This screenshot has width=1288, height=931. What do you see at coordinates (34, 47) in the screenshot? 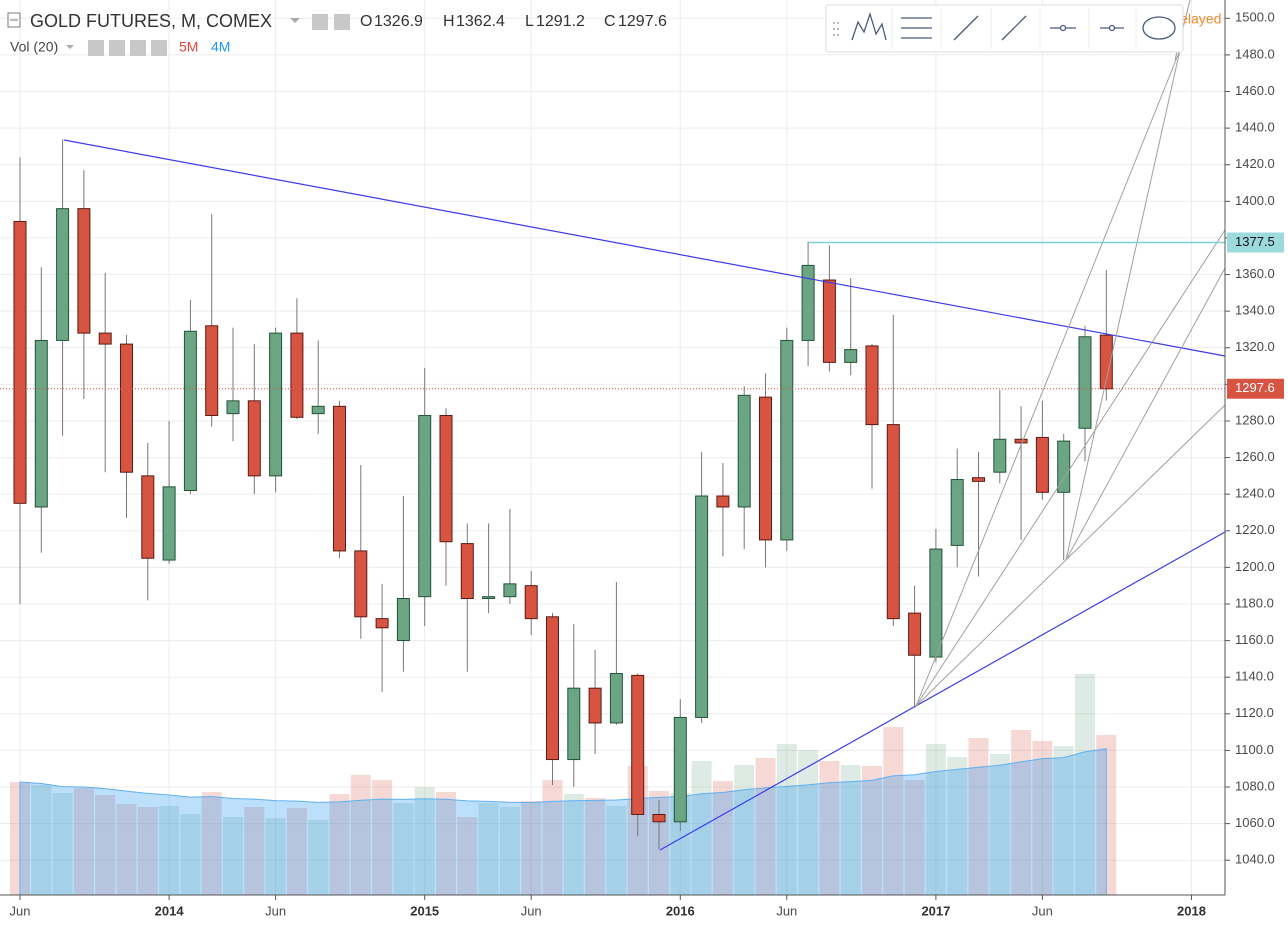
I see `volume-title: Vol (20)` at bounding box center [34, 47].